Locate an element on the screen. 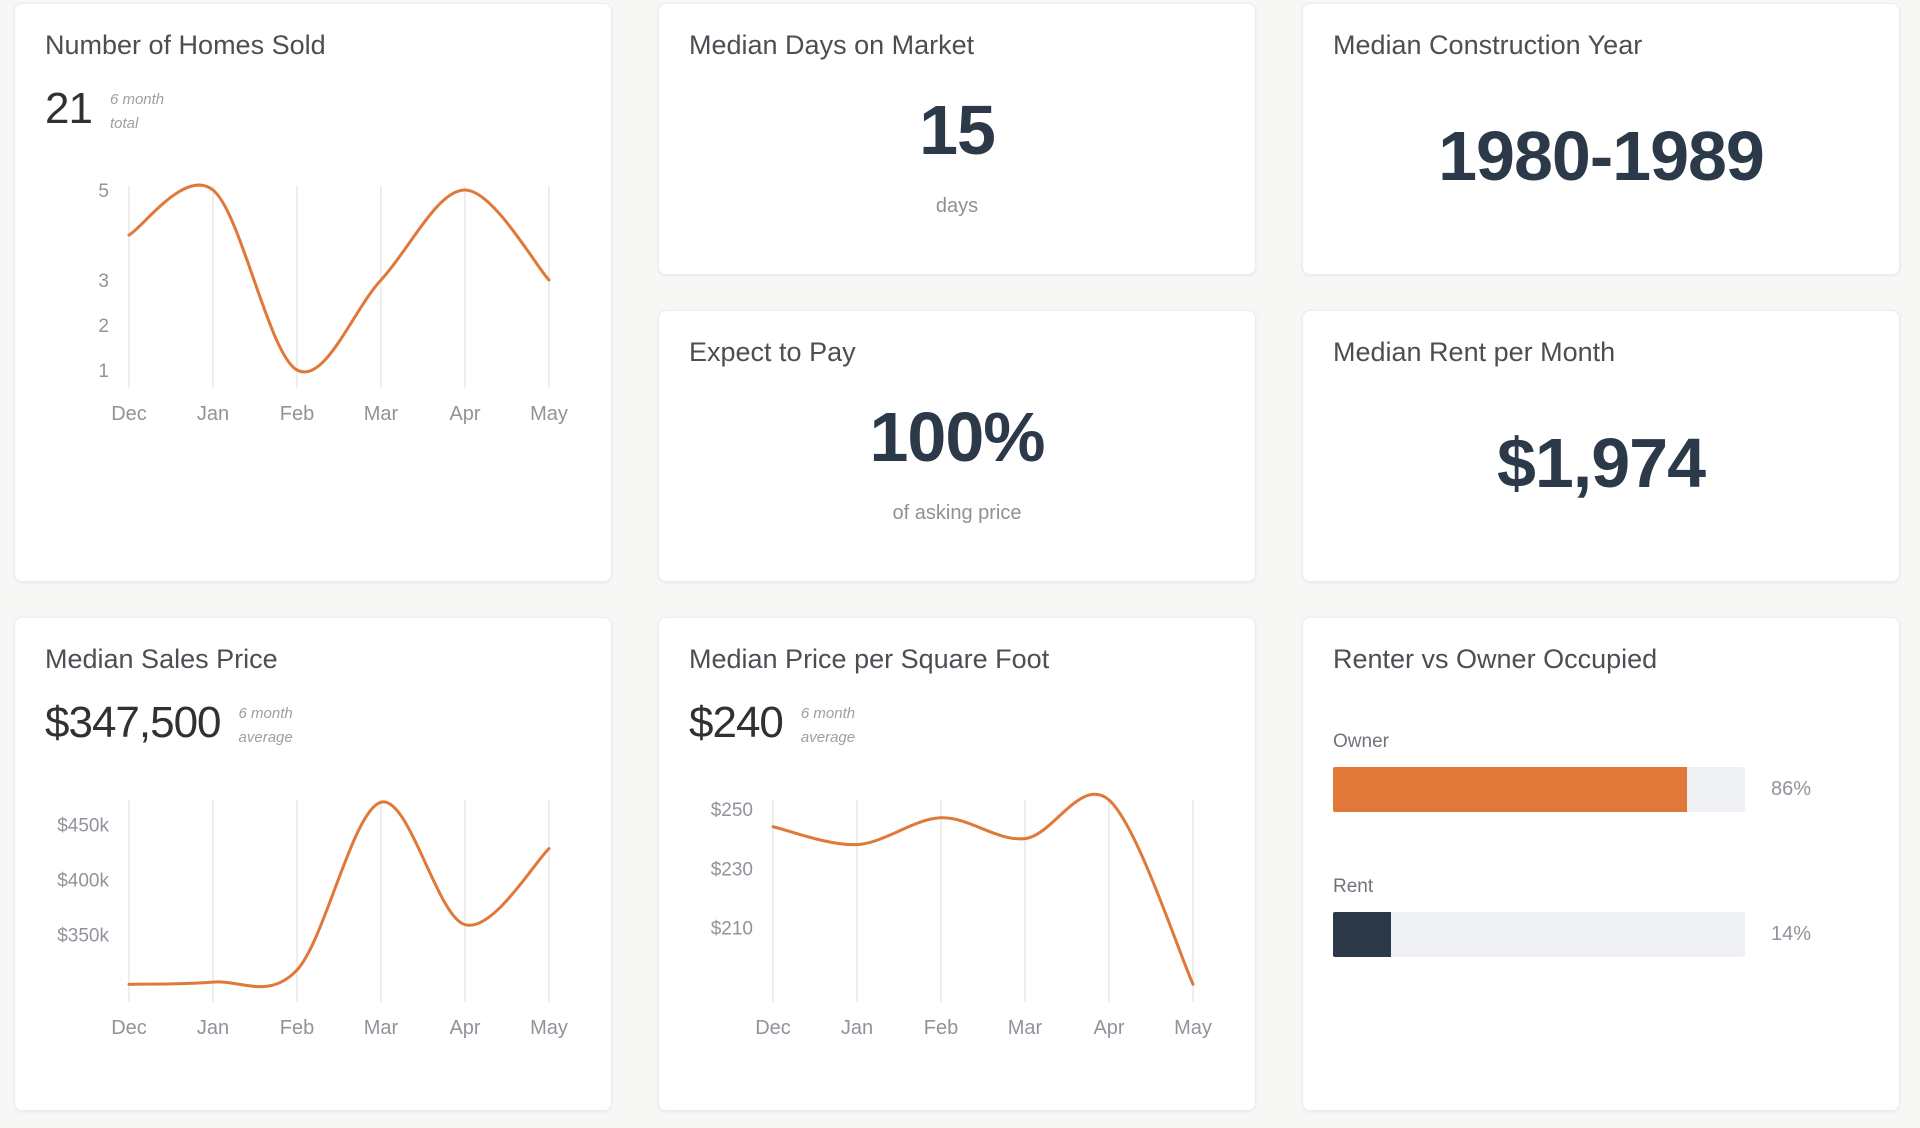  svg-text: $250 is located at coordinates (732, 810).